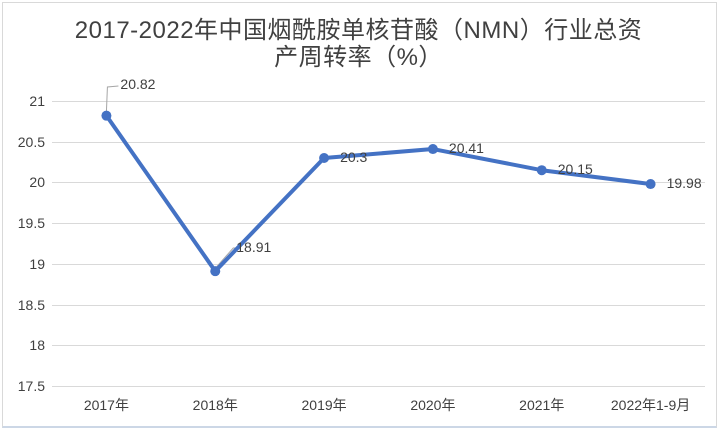 The height and width of the screenshot is (433, 727). What do you see at coordinates (324, 405) in the screenshot?
I see `x-tick-label: 2019年` at bounding box center [324, 405].